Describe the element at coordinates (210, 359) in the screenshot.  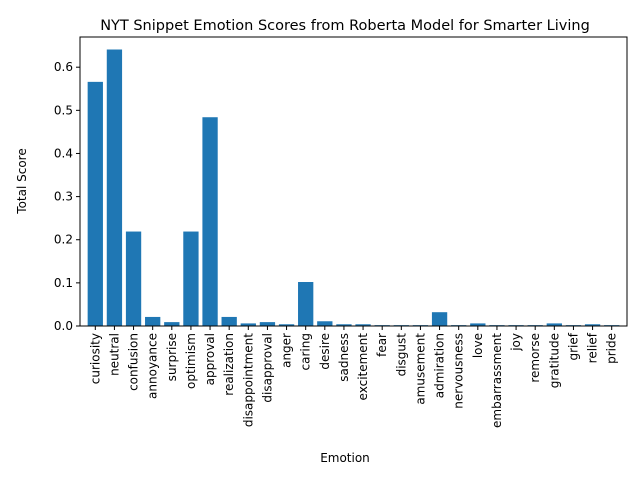
I see `x-tick-label: approval` at that location.